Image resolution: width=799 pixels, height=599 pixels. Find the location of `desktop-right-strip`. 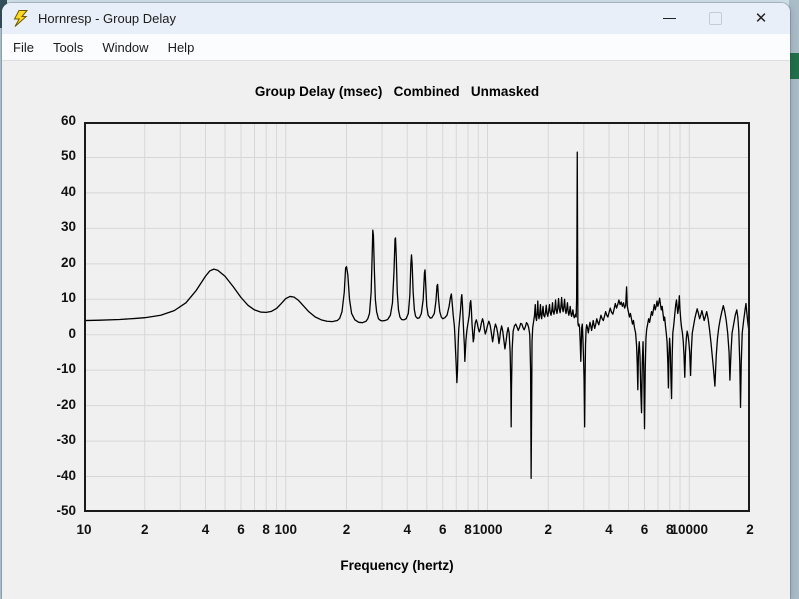

desktop-right-strip is located at coordinates (794, 299).